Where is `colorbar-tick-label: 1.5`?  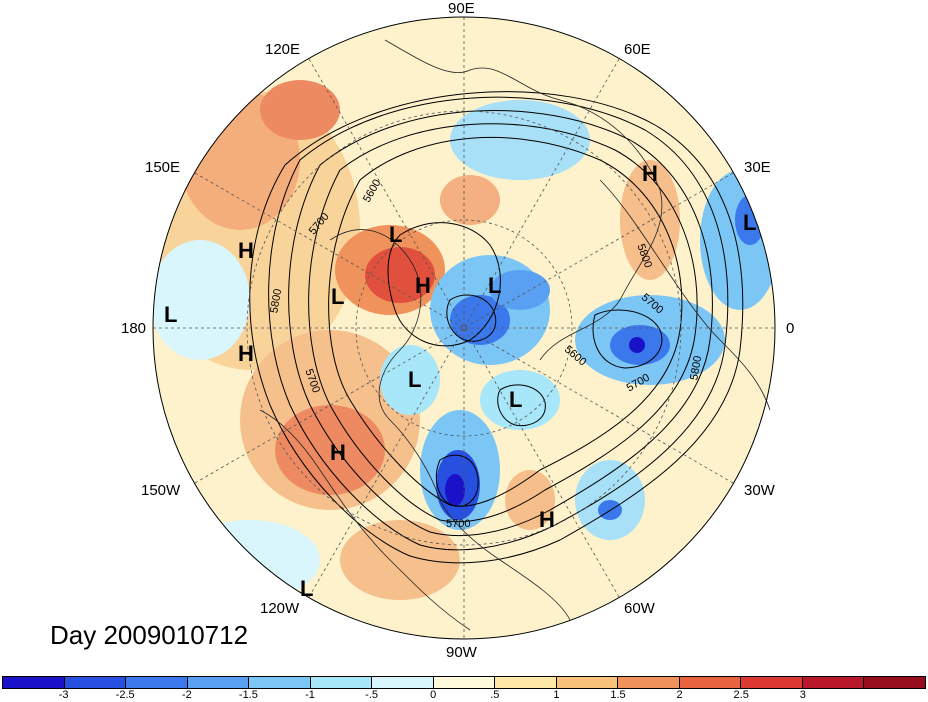 colorbar-tick-label: 1.5 is located at coordinates (618, 695).